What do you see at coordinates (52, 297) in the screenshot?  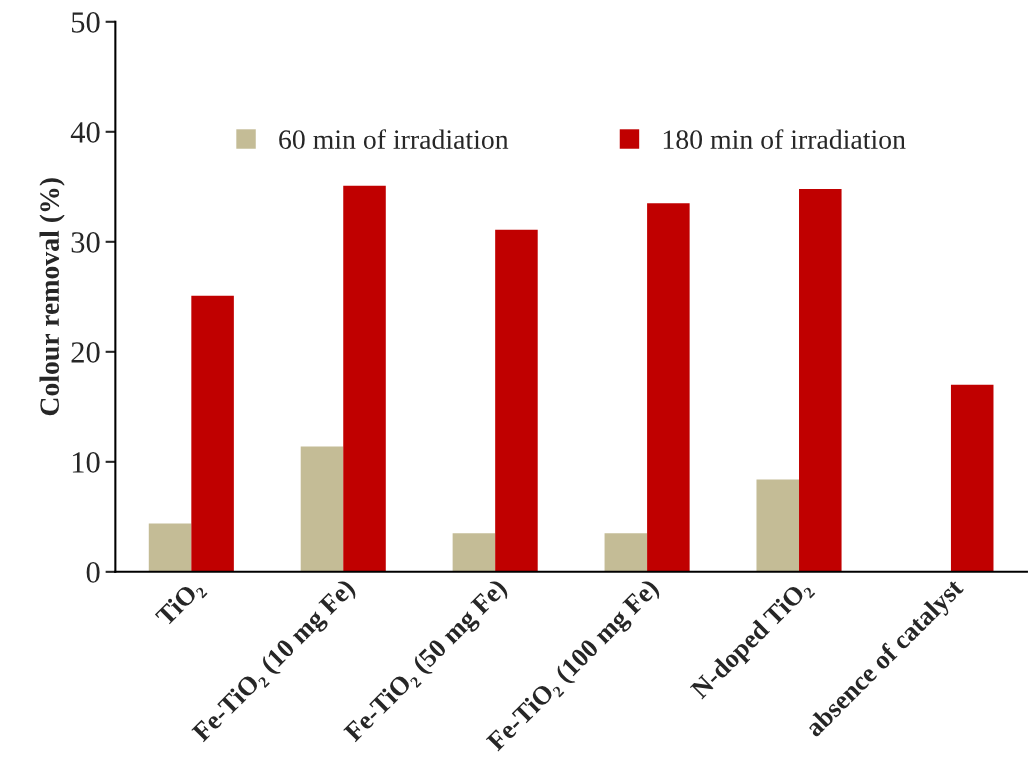 I see `y-axis-title: Colour removal (%)` at bounding box center [52, 297].